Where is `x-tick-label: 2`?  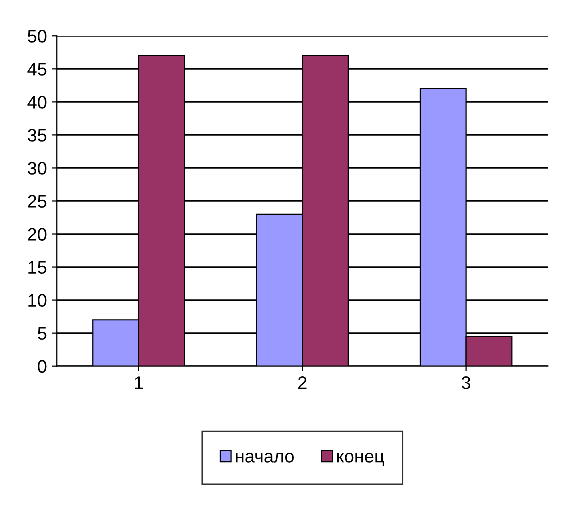
x-tick-label: 2 is located at coordinates (302, 383).